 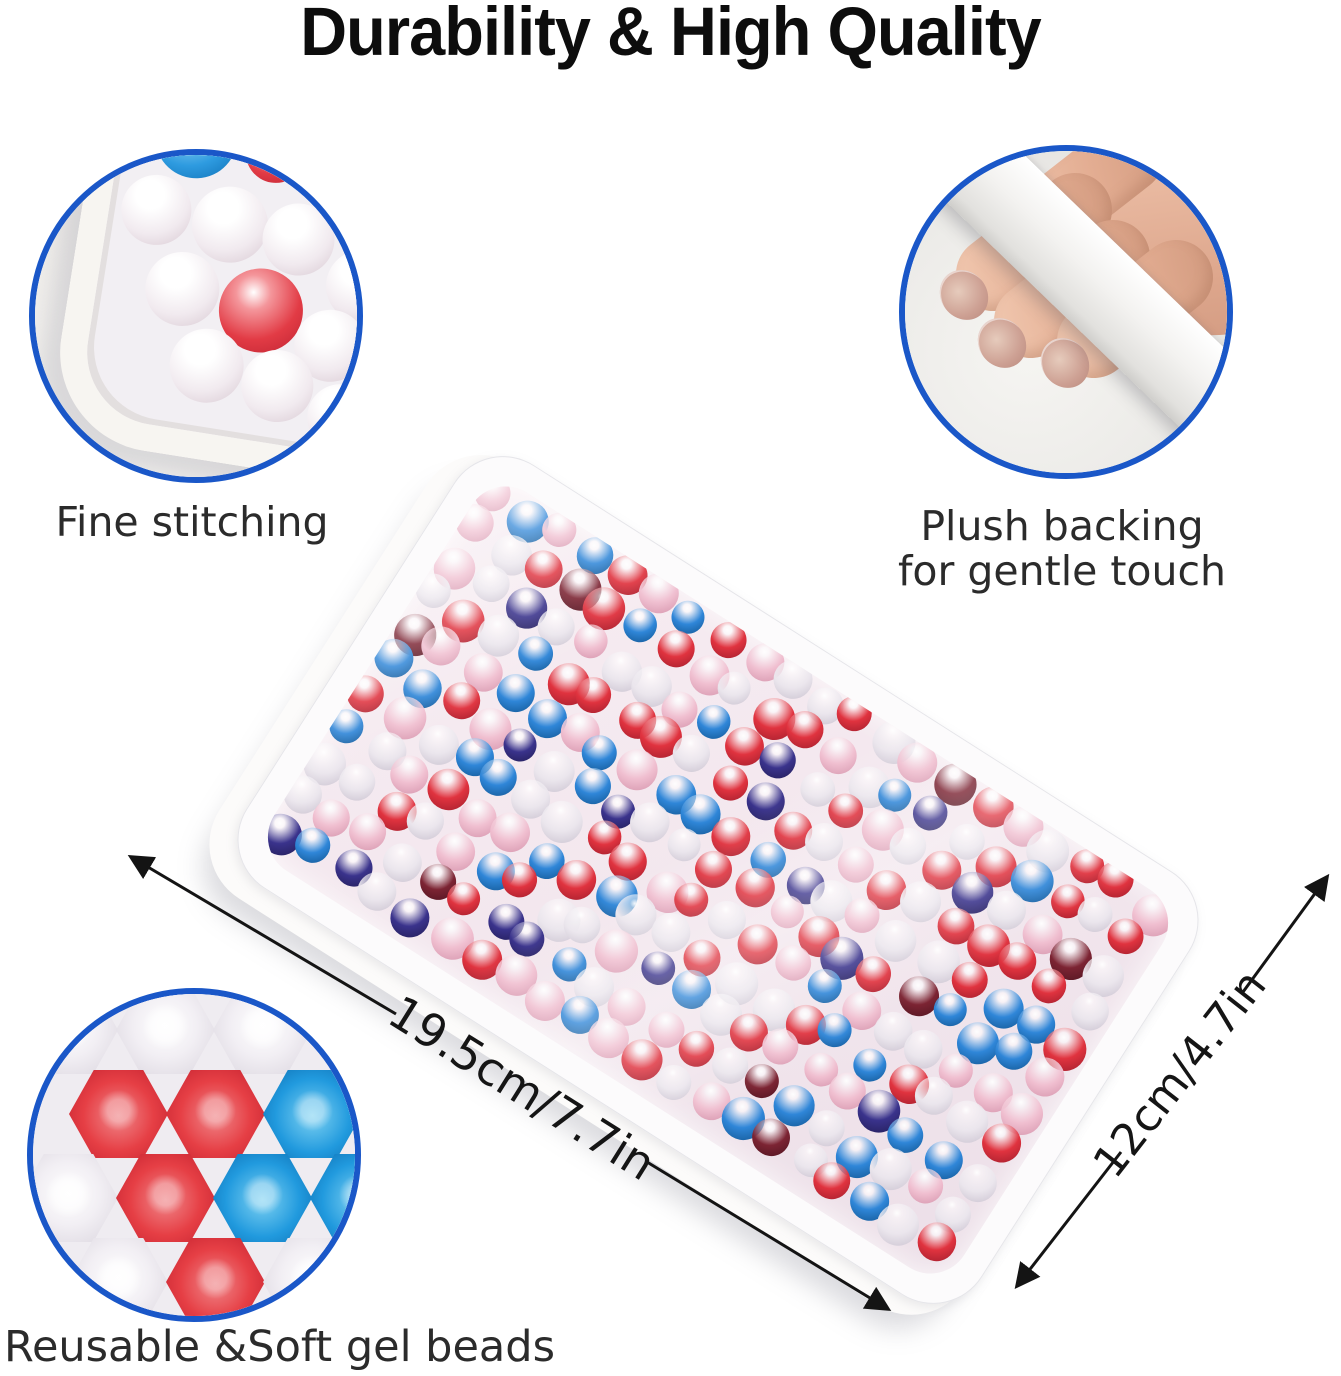 What do you see at coordinates (279, 1347) in the screenshot?
I see `gel-beads-label: Reusable &Soft gel beads` at bounding box center [279, 1347].